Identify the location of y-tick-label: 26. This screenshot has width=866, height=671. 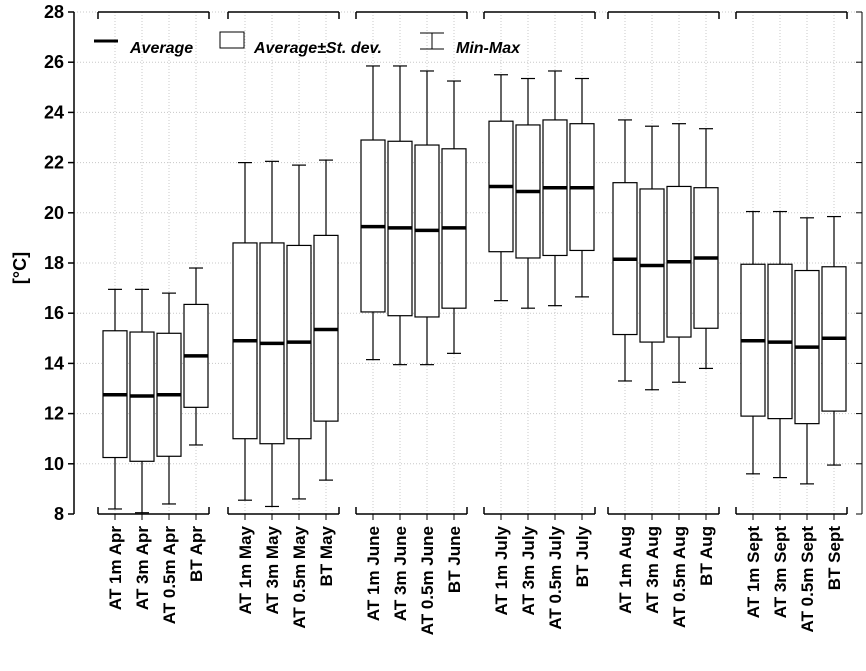
(54, 62).